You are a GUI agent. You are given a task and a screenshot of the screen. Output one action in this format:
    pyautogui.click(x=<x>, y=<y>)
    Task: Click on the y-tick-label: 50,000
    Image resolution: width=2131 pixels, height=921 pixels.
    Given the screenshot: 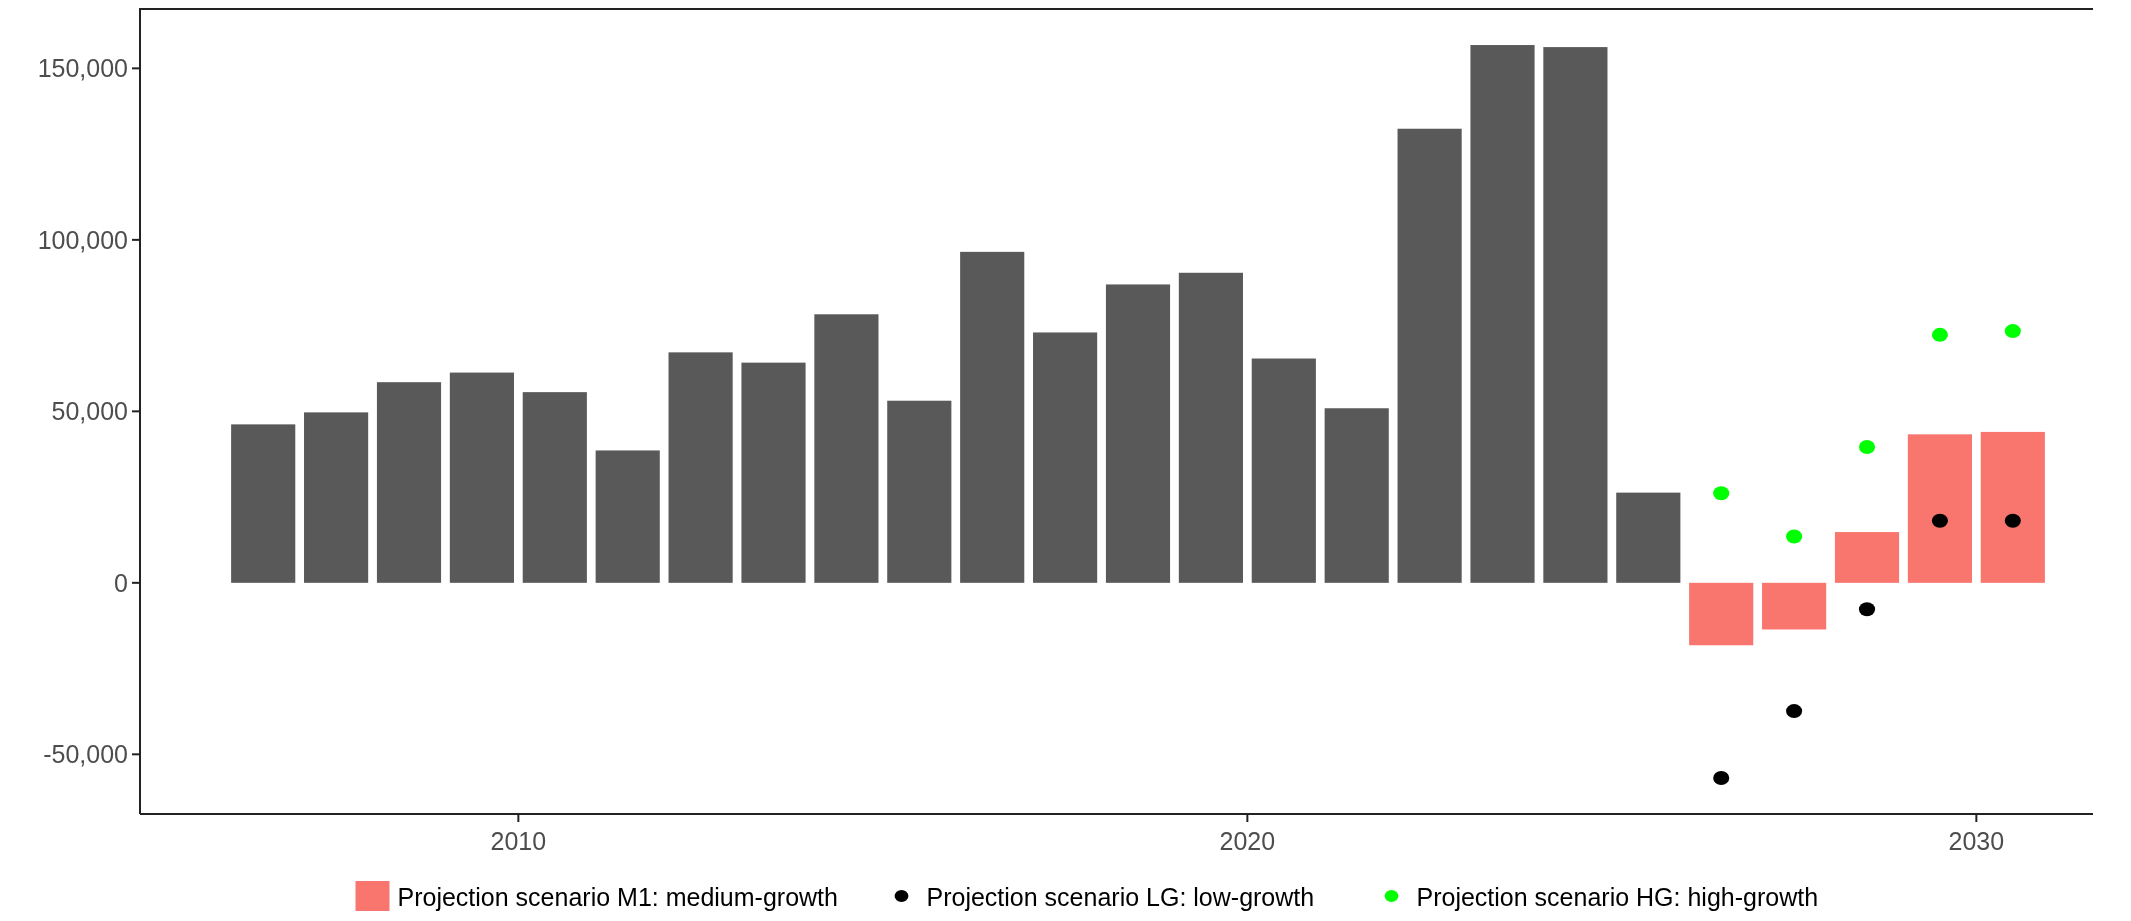 What is the action you would take?
    pyautogui.click(x=89, y=411)
    